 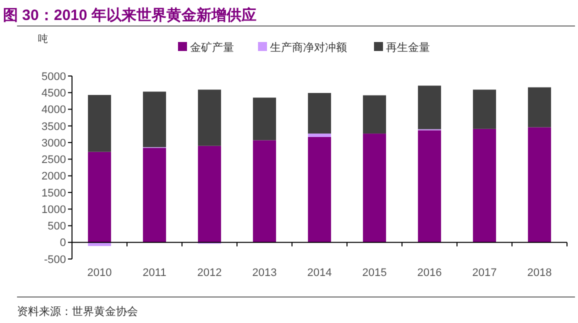 What do you see at coordinates (54, 76) in the screenshot?
I see `y-tick-label: 5000` at bounding box center [54, 76].